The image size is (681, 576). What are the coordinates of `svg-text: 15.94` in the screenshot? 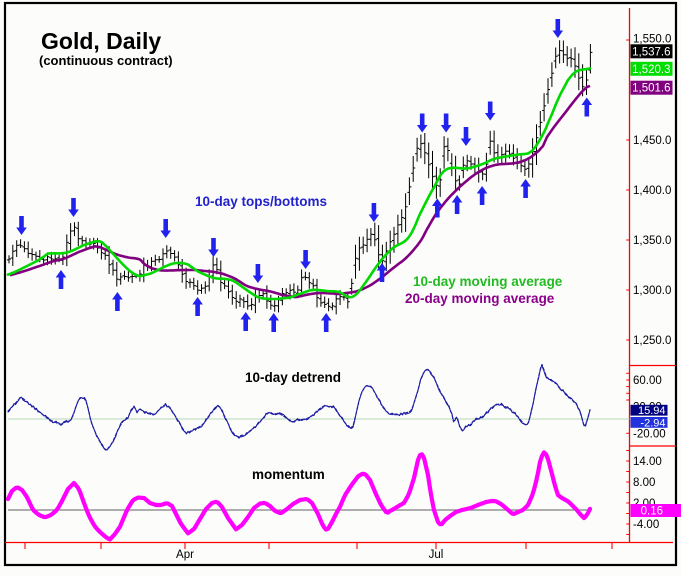 It's located at (652, 411).